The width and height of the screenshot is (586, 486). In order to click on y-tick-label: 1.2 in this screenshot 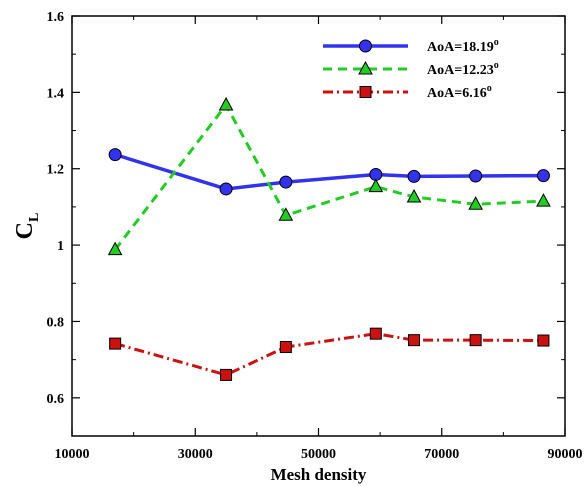, I will do `click(56, 170)`.